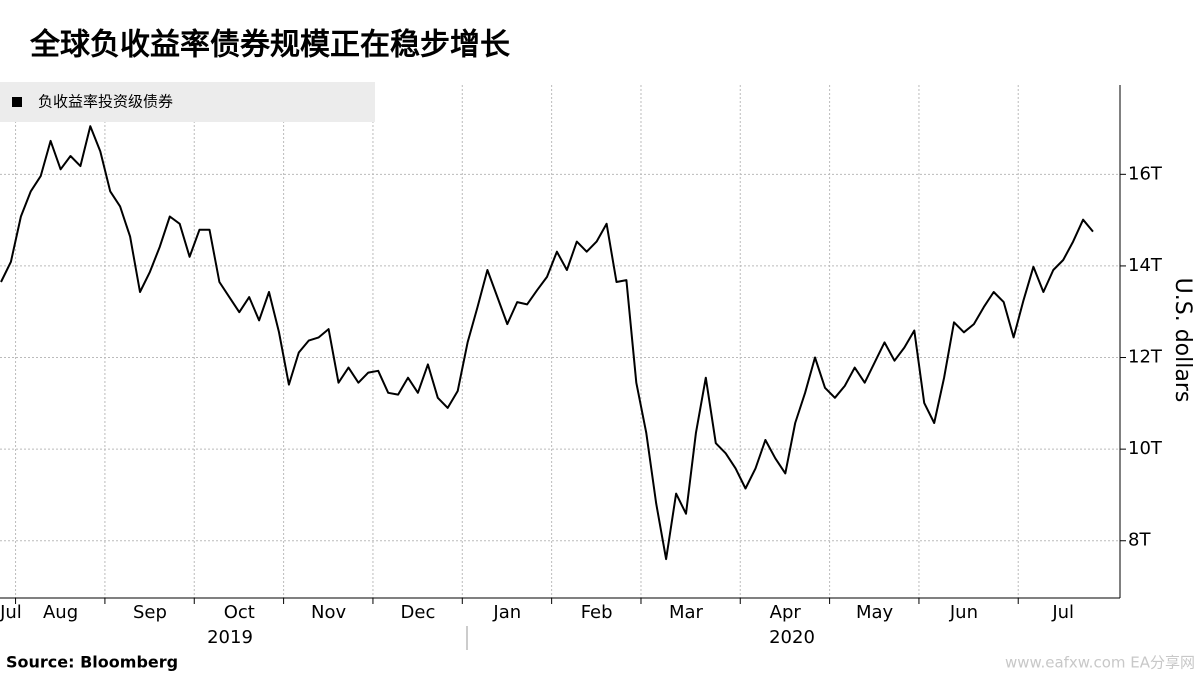 The image size is (1200, 675). What do you see at coordinates (1145, 173) in the screenshot?
I see `y-tick-label: 16T` at bounding box center [1145, 173].